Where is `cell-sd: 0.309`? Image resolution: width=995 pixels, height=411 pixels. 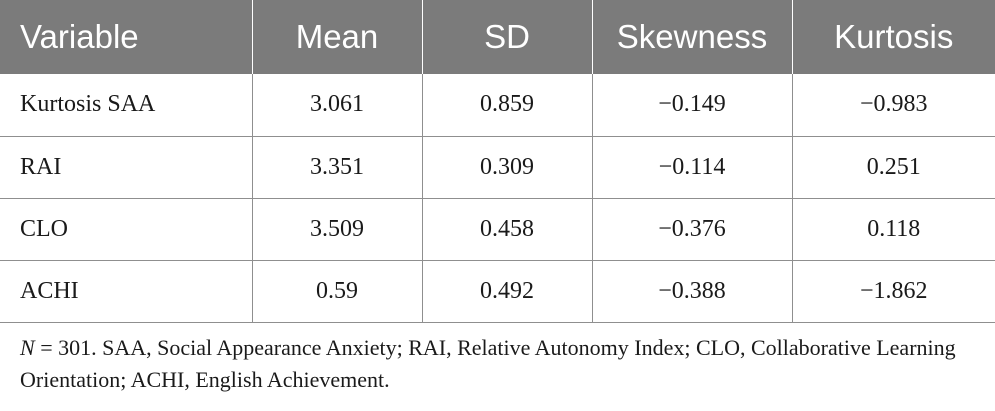 cell-sd: 0.309 is located at coordinates (506, 167).